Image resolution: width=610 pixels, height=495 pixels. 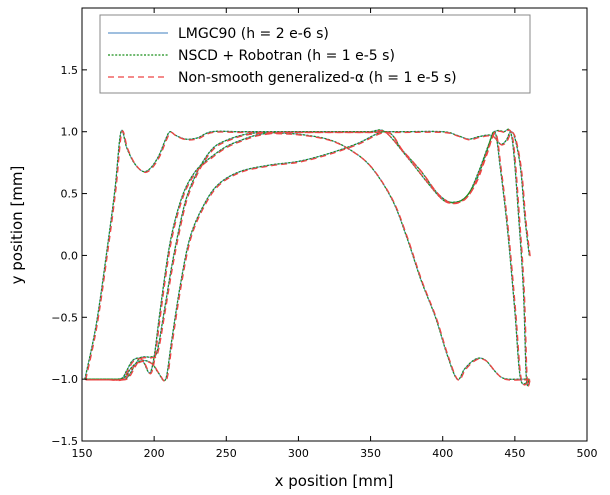 What do you see at coordinates (64, 379) in the screenshot?
I see `y-tick-label: −1.0` at bounding box center [64, 379].